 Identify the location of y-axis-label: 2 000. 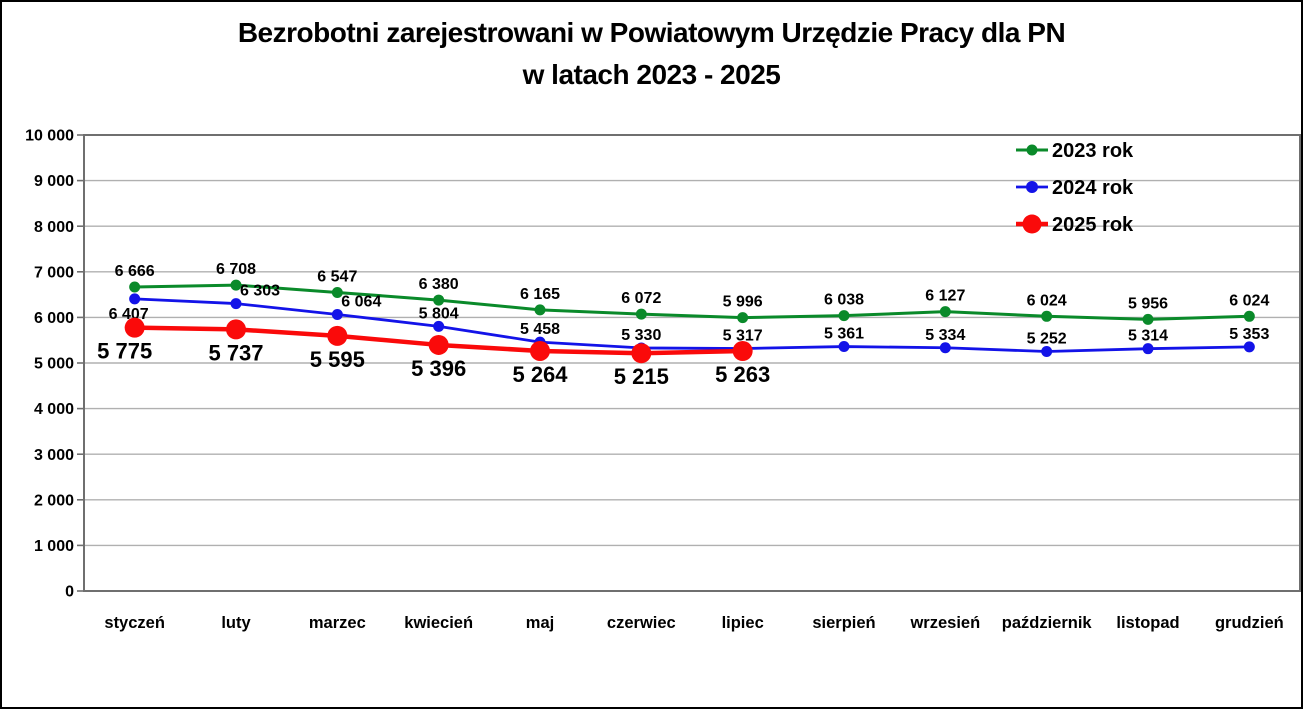
(54, 500).